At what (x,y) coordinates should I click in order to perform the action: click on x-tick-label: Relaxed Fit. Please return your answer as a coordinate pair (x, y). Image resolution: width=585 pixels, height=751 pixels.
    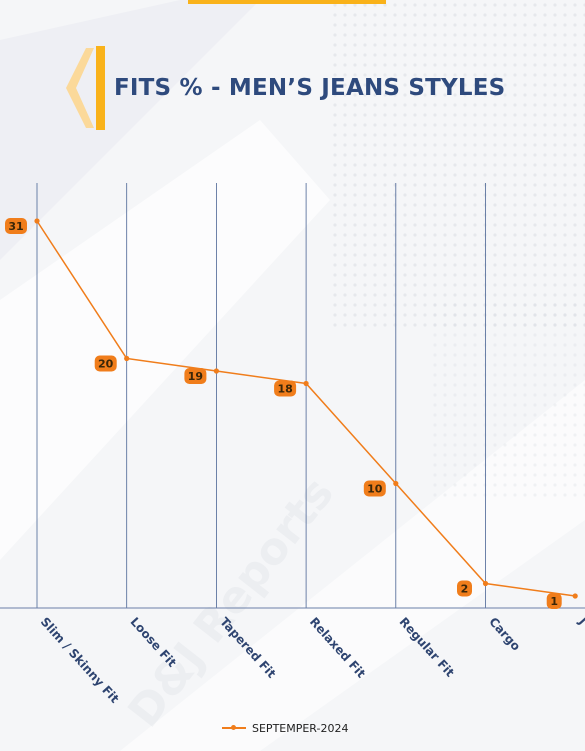
    Looking at the image, I should click on (338, 648).